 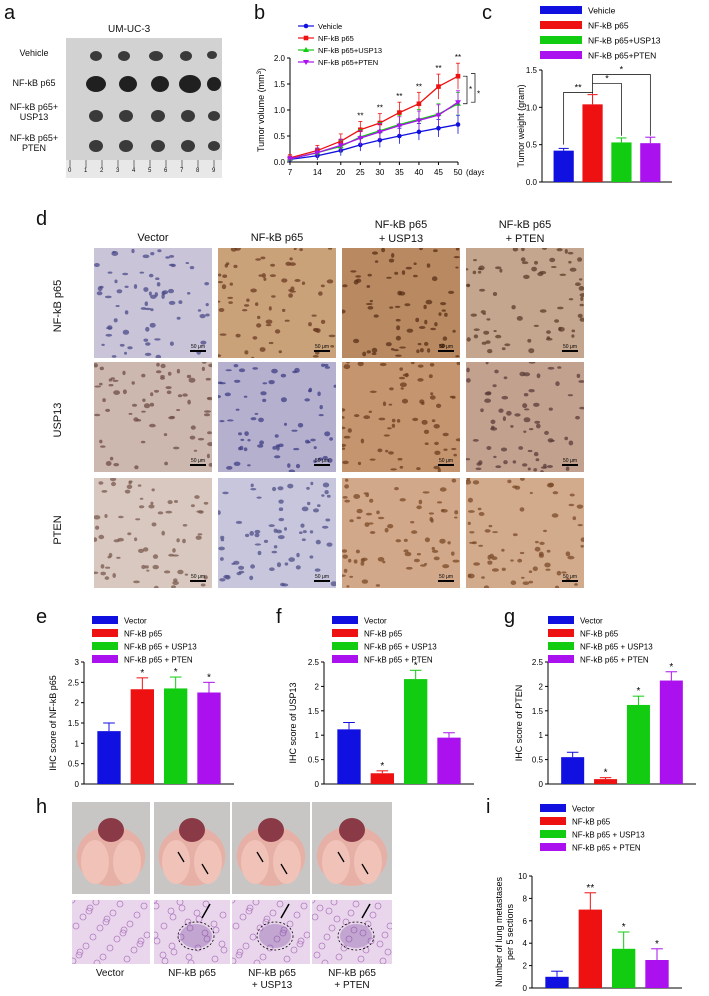 I want to click on i-star: **, so click(x=590, y=888).